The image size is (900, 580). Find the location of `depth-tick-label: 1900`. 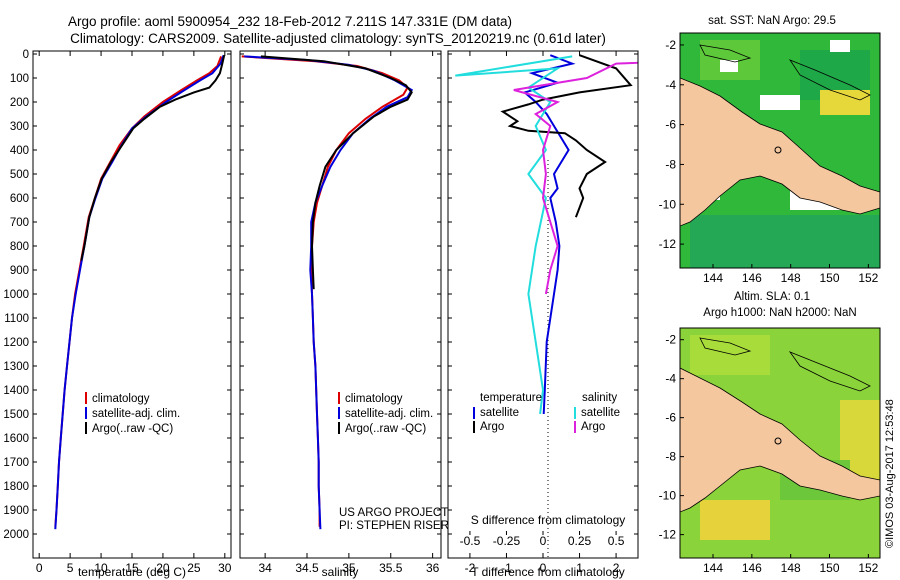

depth-tick-label: 1900 is located at coordinates (16, 511).